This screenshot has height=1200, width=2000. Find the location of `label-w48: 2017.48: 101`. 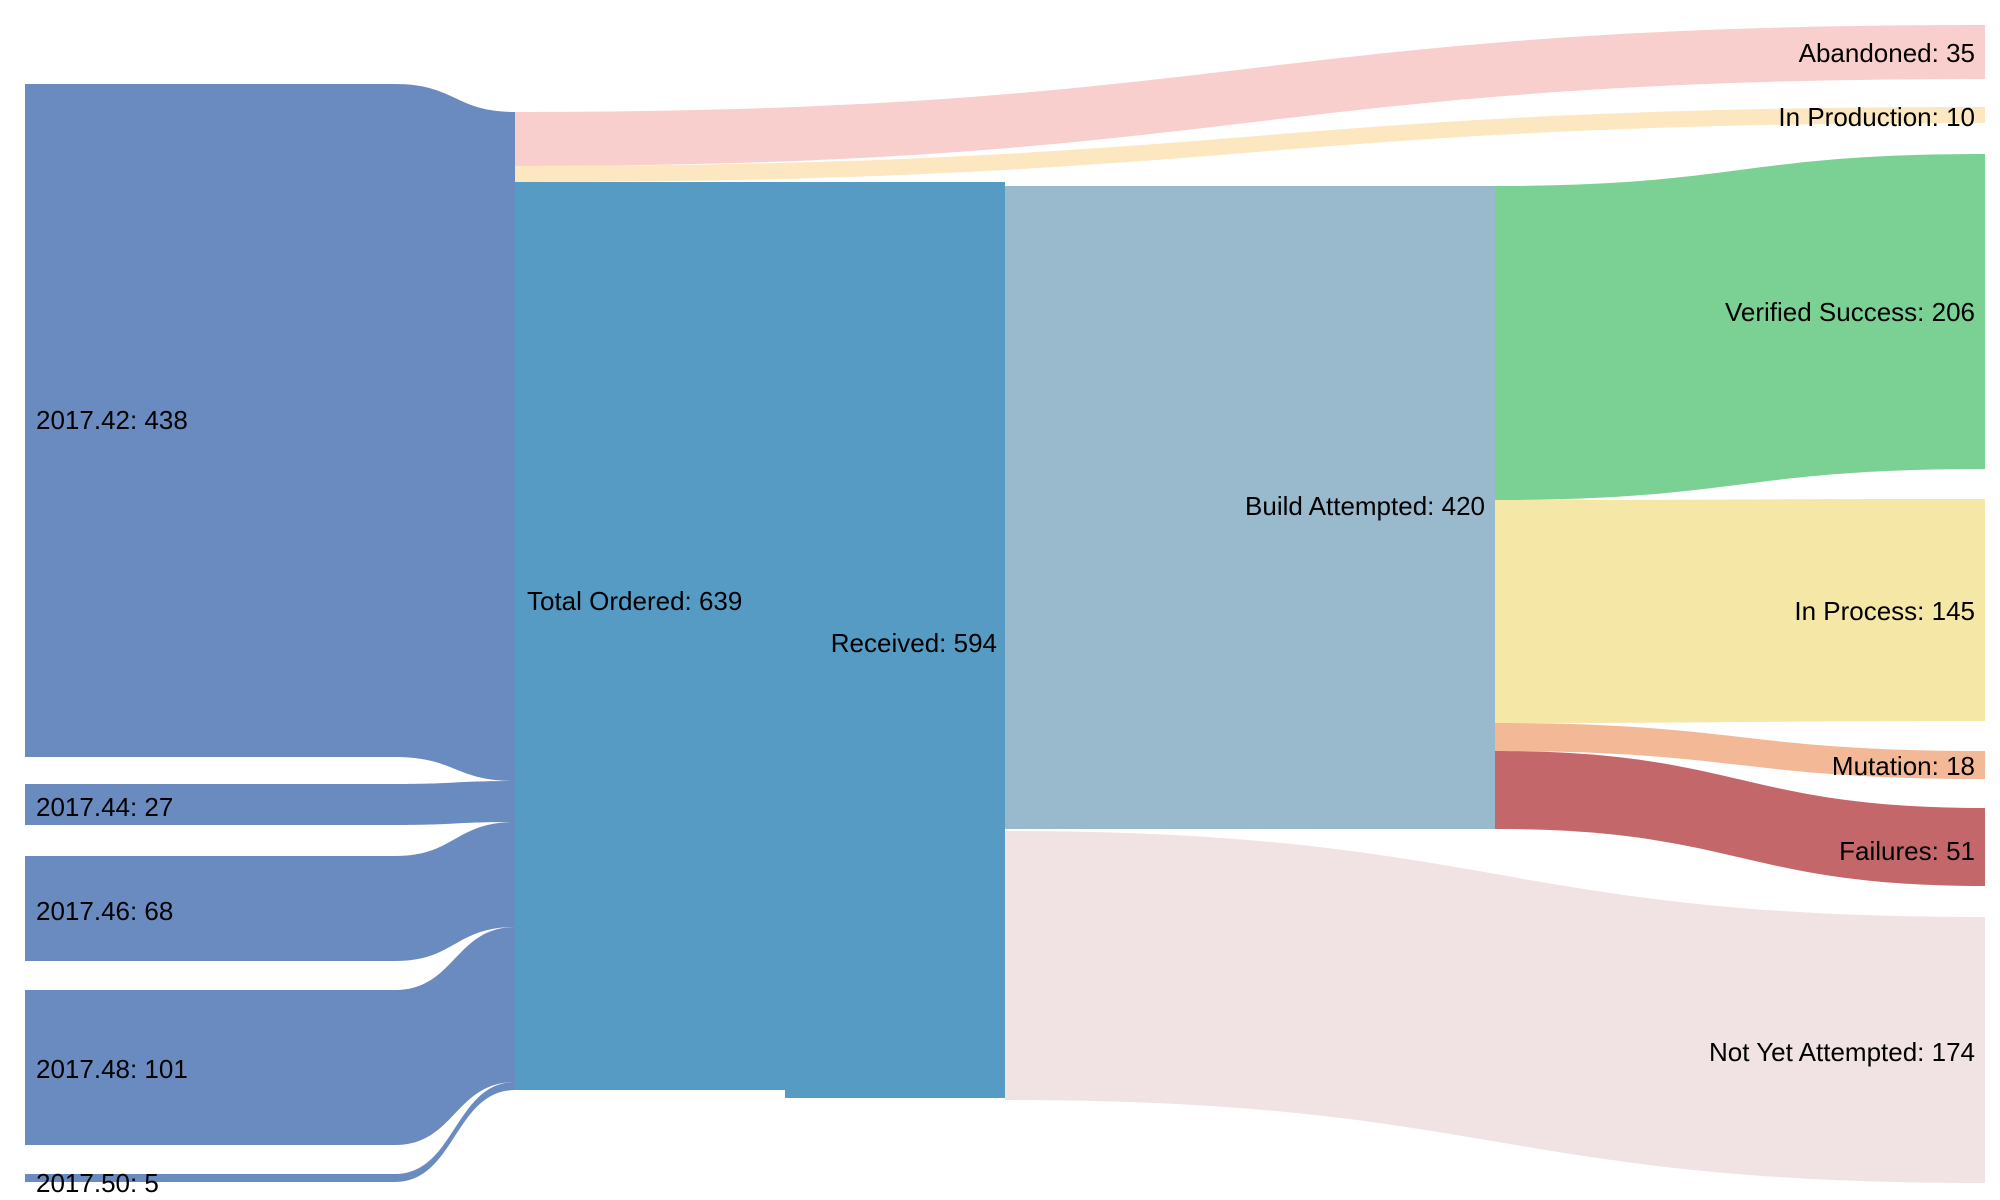

label-w48: 2017.48: 101 is located at coordinates (112, 1069).